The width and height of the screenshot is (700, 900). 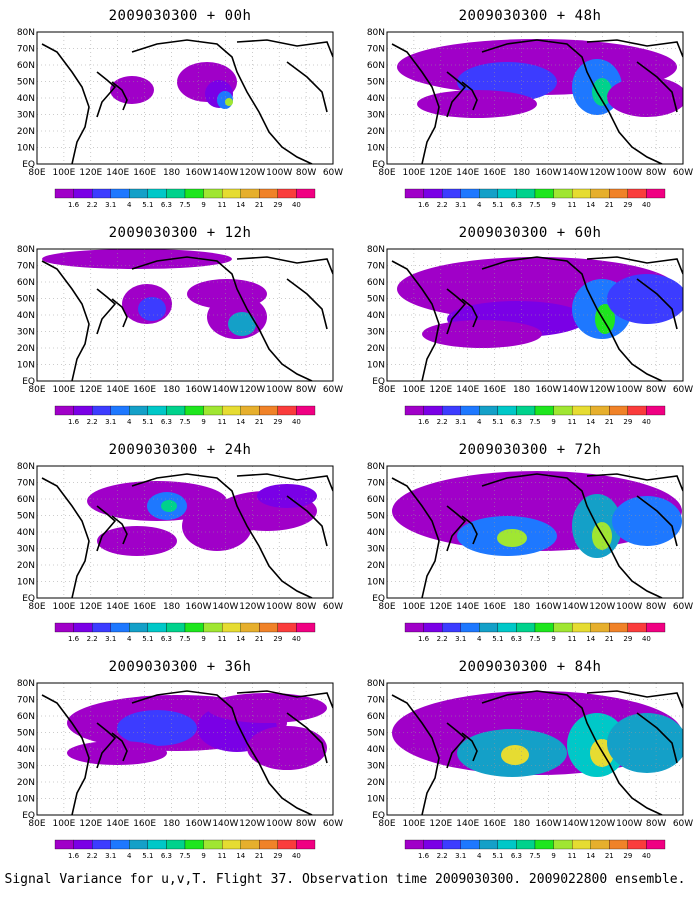 What do you see at coordinates (184, 205) in the screenshot?
I see `colorbar-label: 7.5` at bounding box center [184, 205].